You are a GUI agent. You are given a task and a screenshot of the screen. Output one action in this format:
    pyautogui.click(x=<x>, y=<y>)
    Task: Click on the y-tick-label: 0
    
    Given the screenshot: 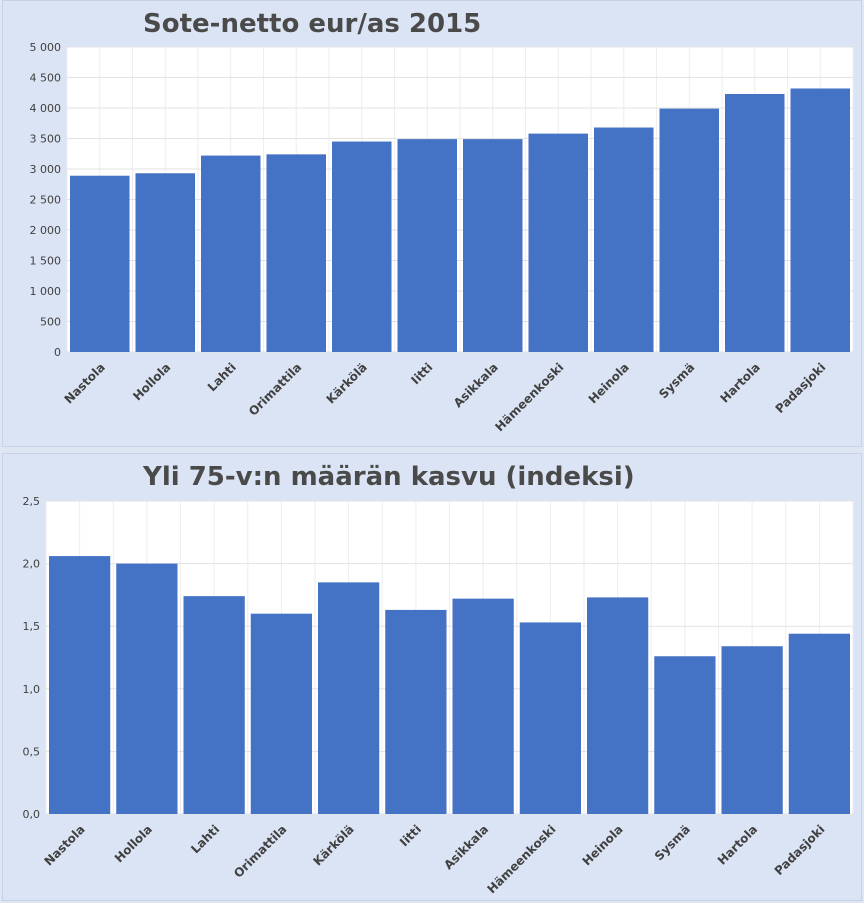 What is the action you would take?
    pyautogui.click(x=57, y=352)
    